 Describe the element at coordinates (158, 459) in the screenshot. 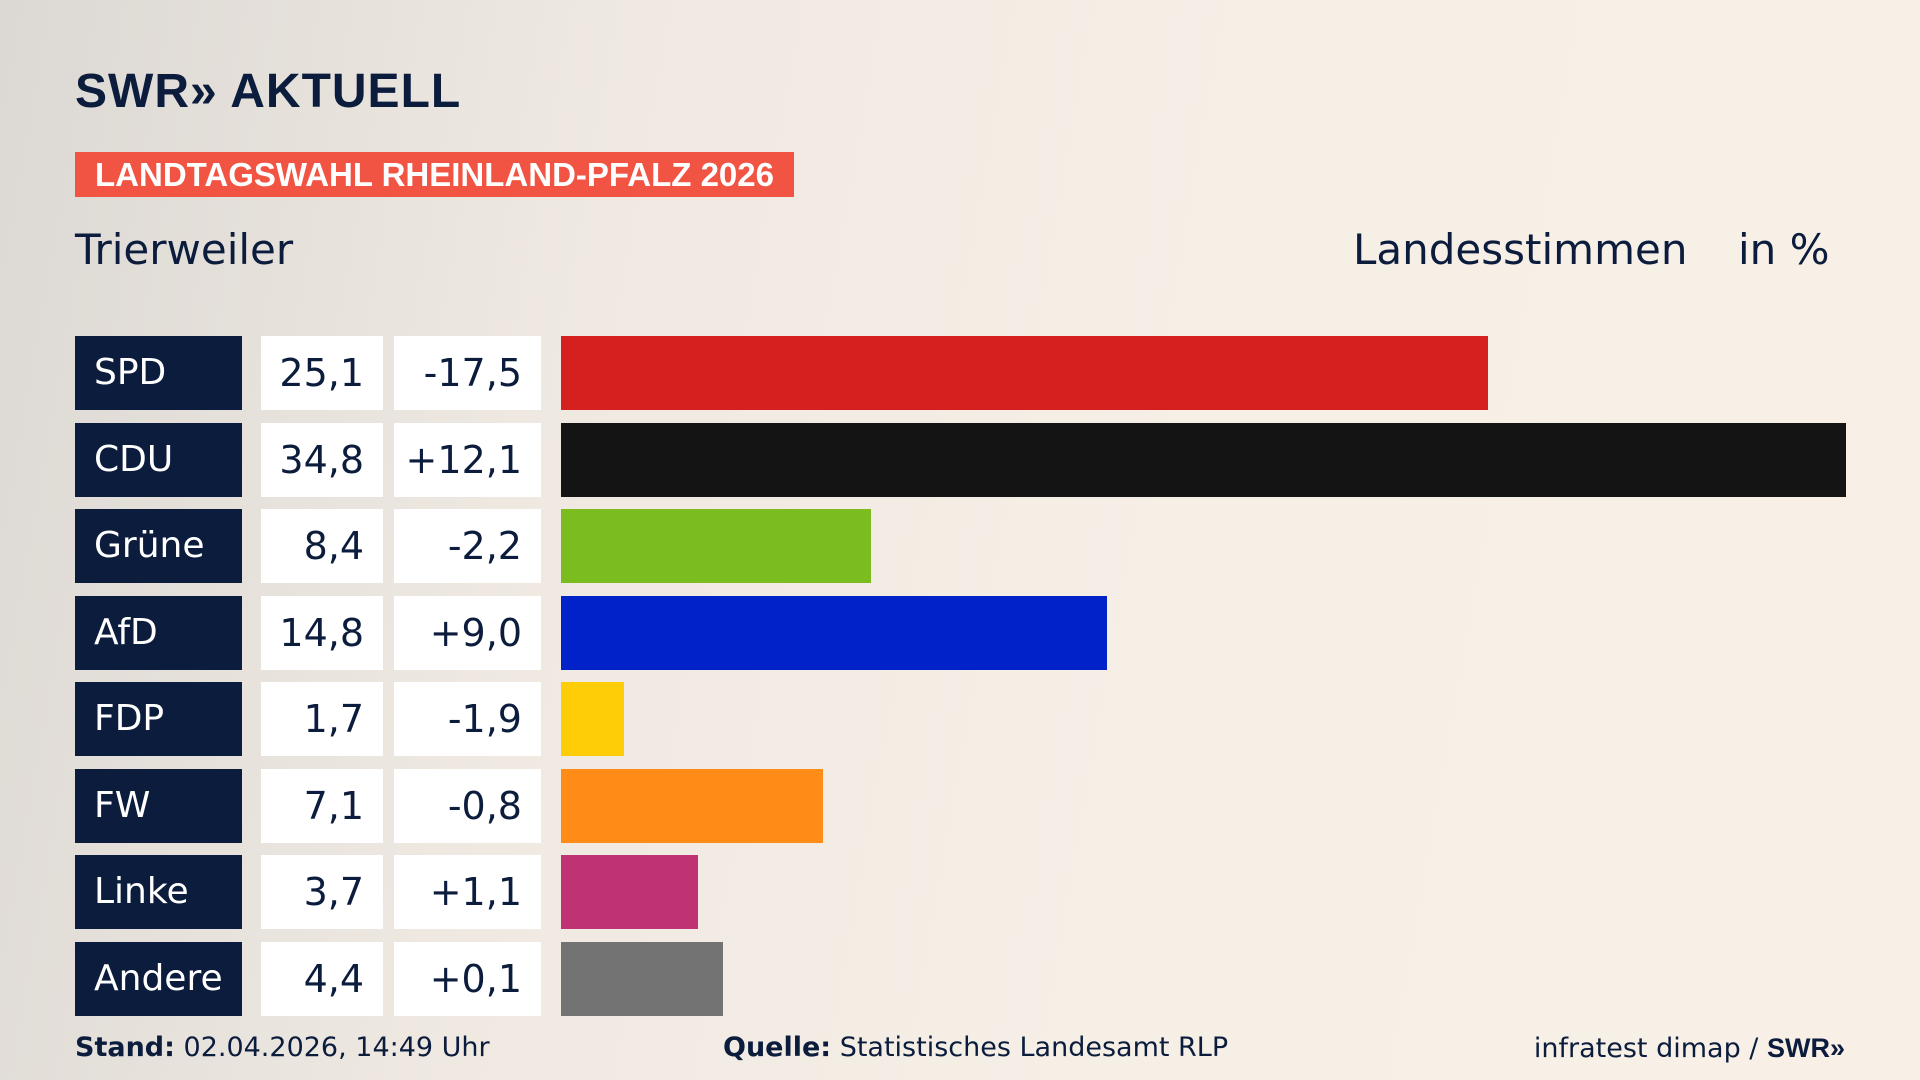

I see `party-label: CDU` at that location.